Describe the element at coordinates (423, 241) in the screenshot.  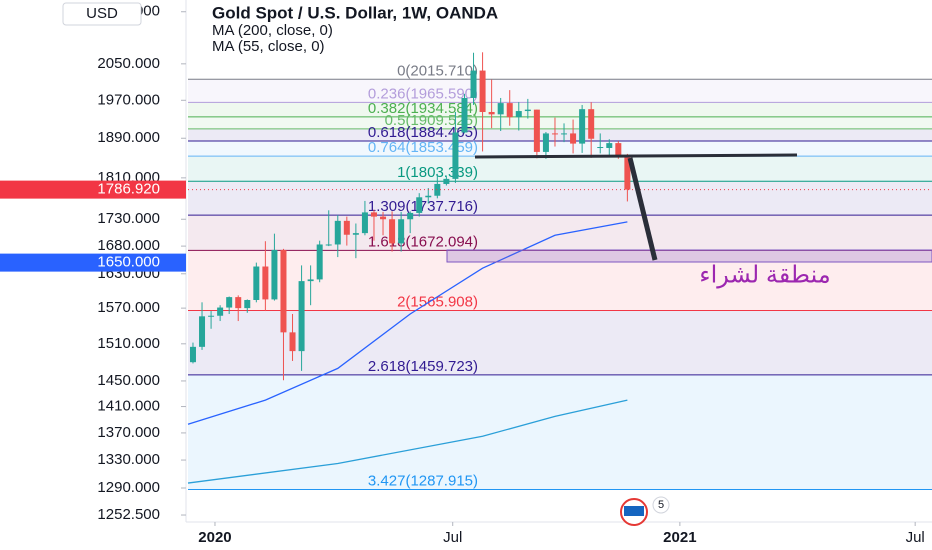
I see `fib-label: 1.618(1672.094)` at that location.